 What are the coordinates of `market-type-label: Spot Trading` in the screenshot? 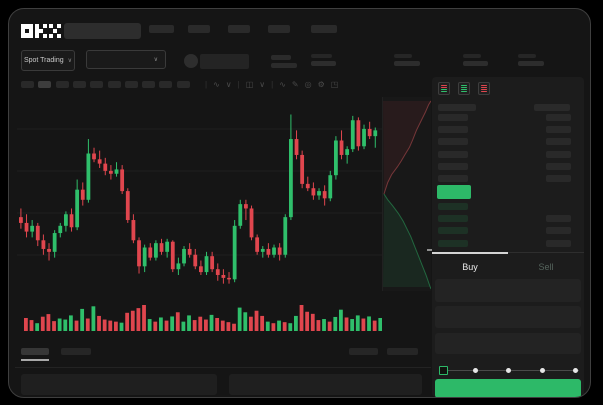 It's located at (43, 60).